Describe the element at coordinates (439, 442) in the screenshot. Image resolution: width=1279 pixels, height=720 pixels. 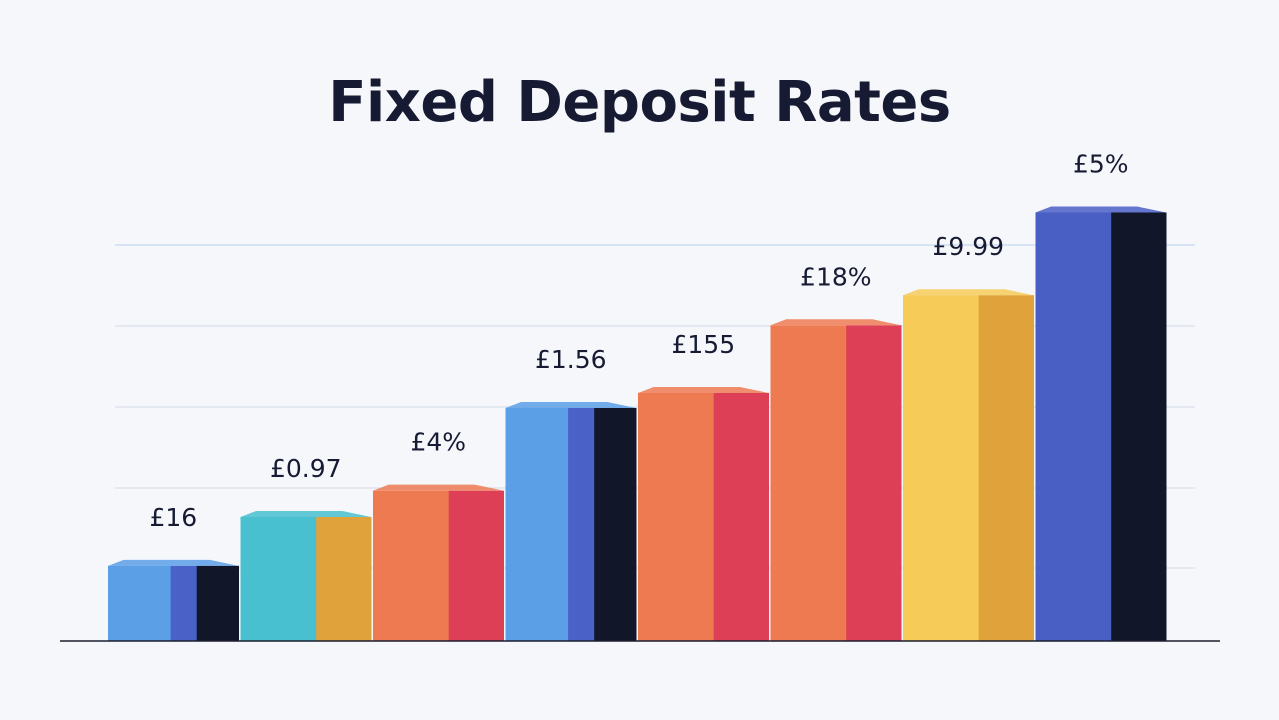
I see `data-label: £4%` at that location.